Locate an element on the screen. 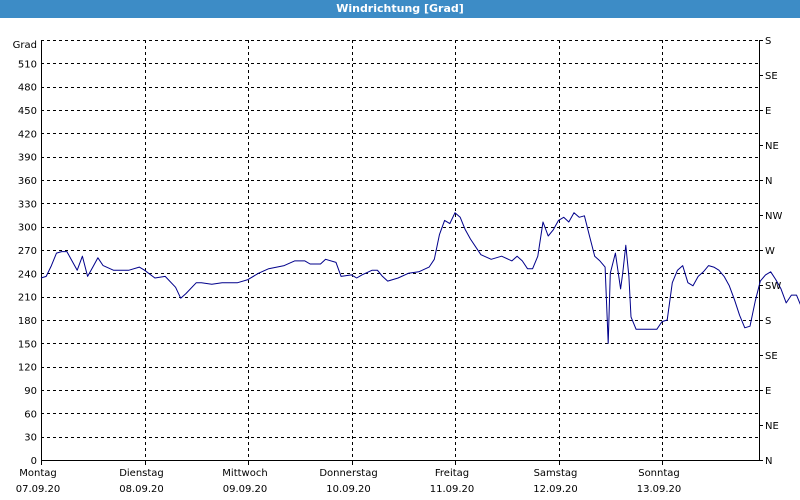 Image resolution: width=800 pixels, height=500 pixels. y-tick-label: 240 is located at coordinates (27, 274).